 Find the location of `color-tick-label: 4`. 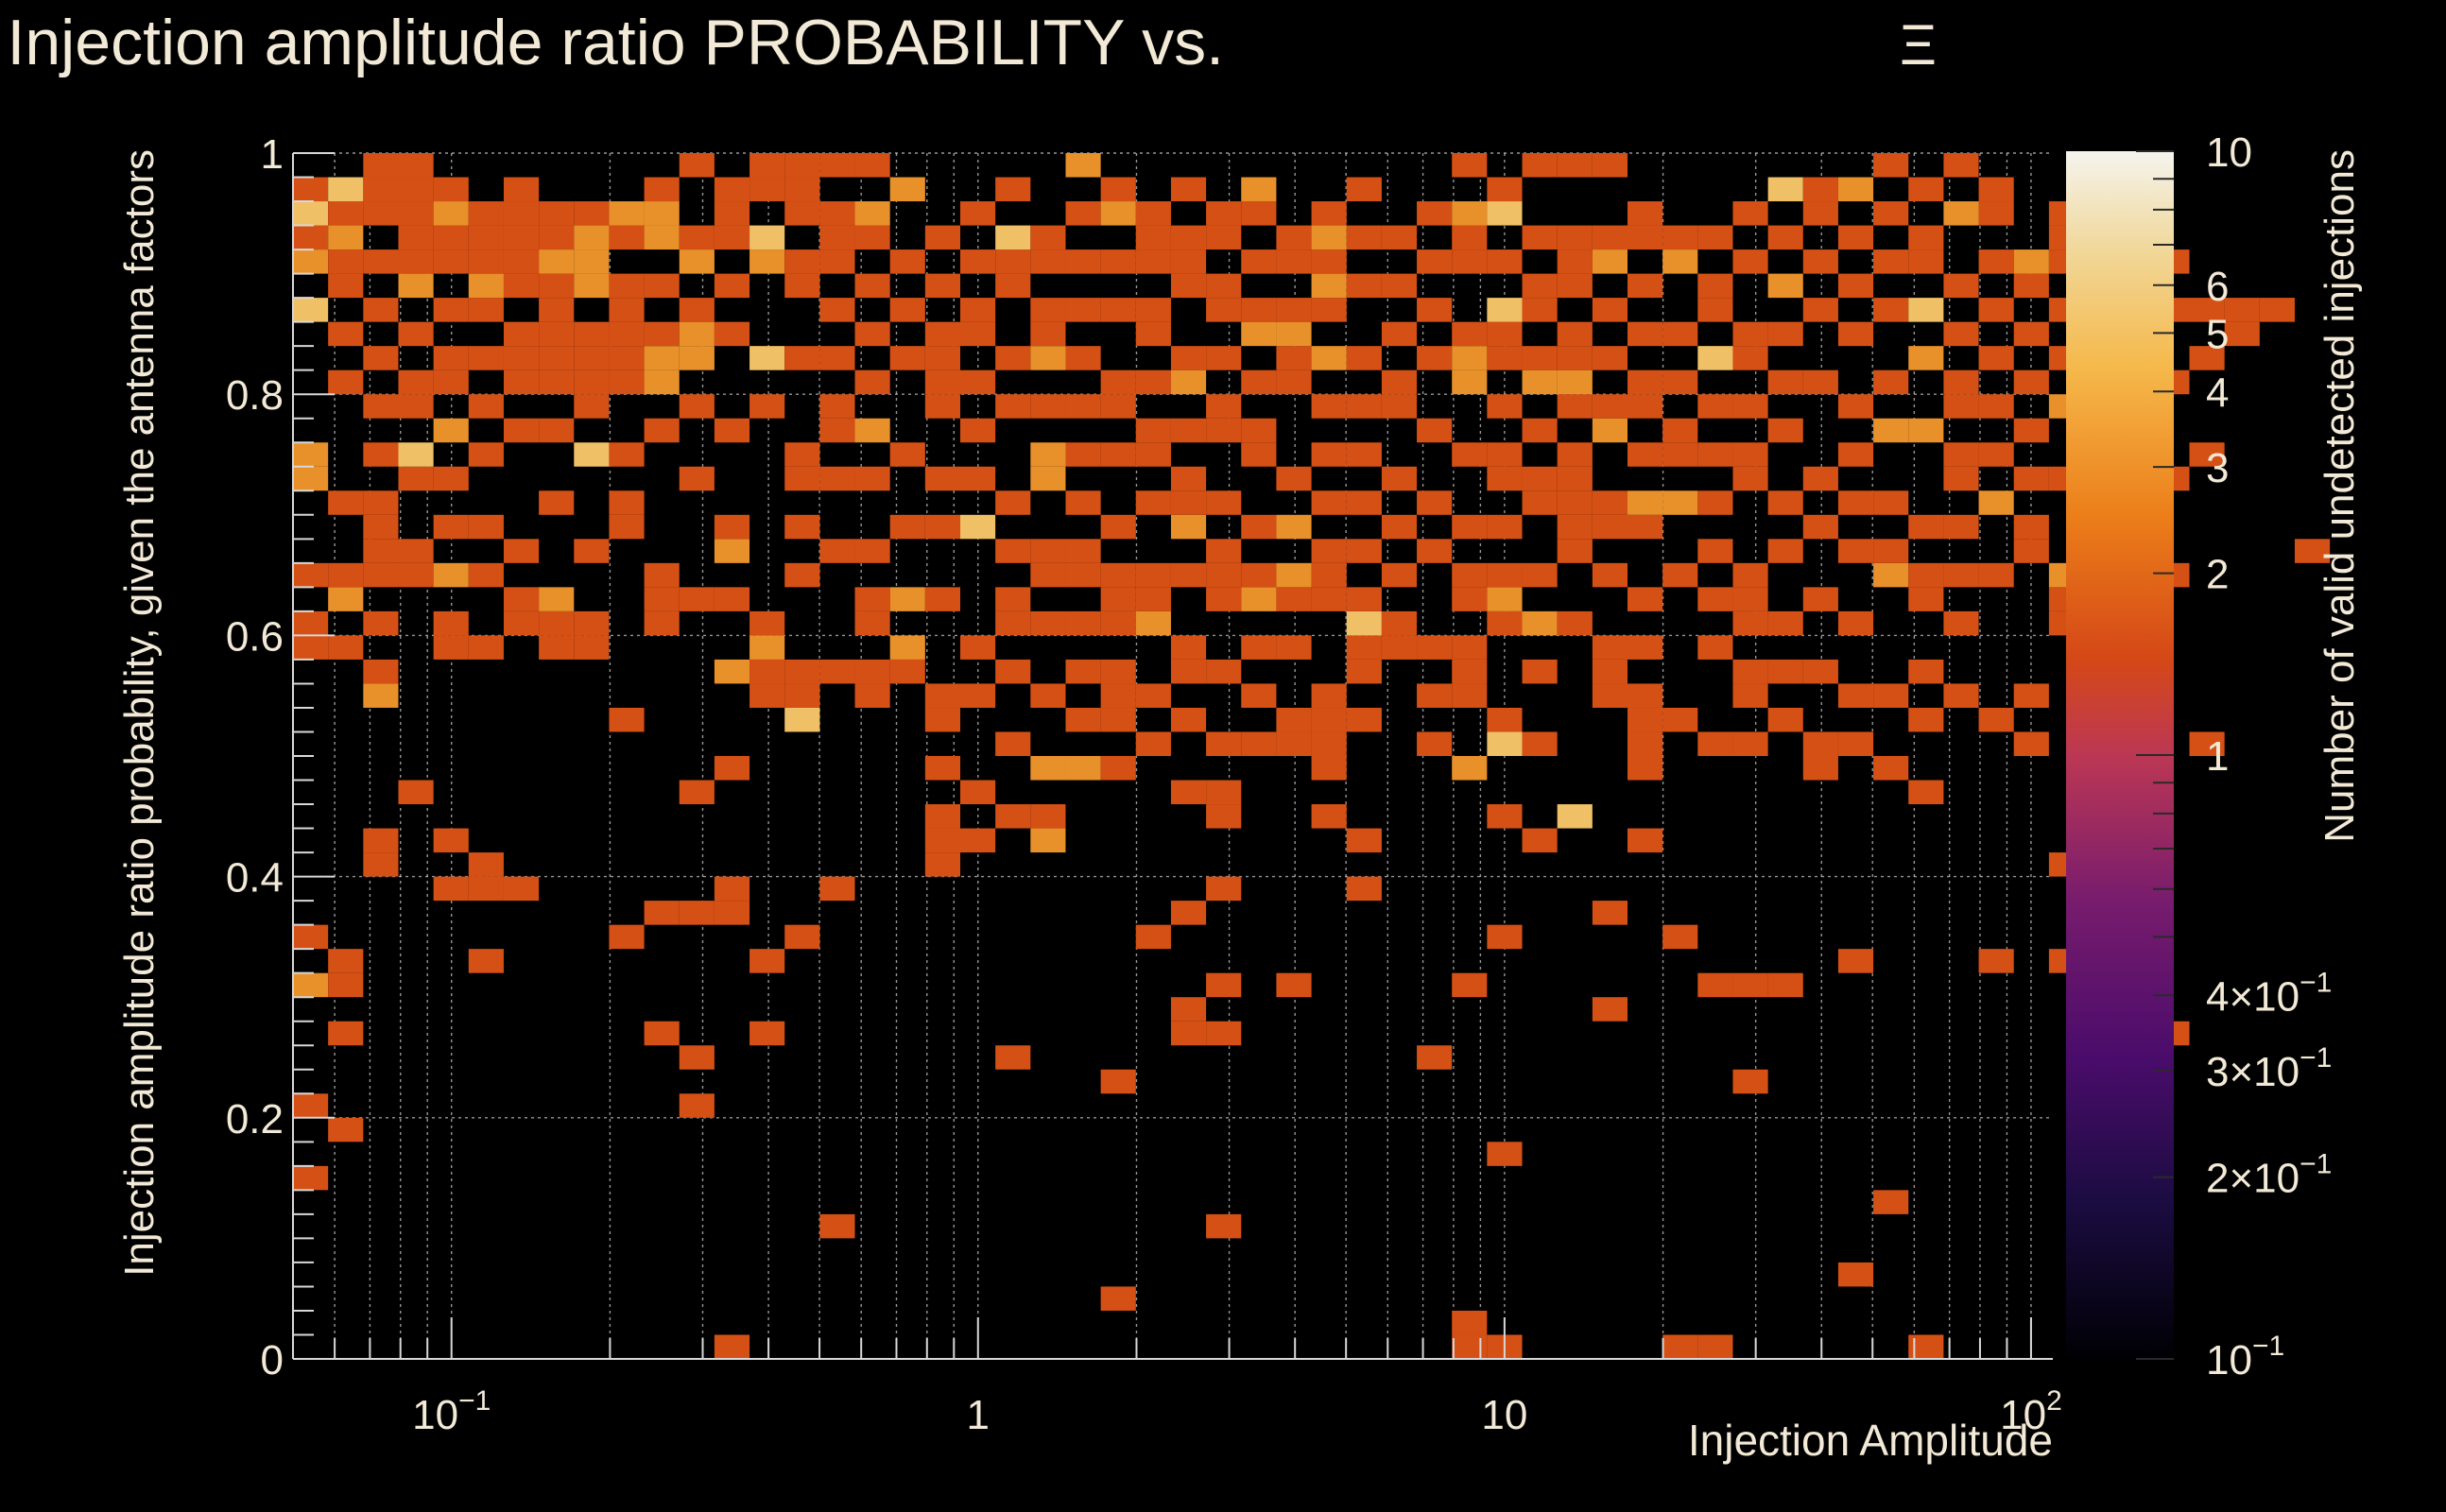

color-tick-label: 4 is located at coordinates (2217, 392).